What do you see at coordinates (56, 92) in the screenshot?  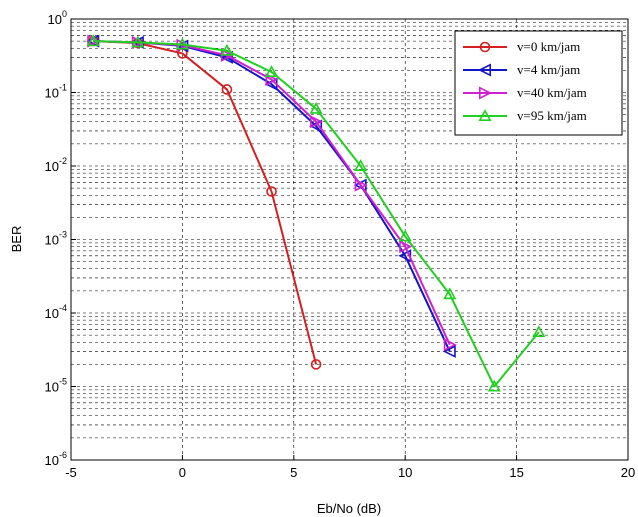 I see `y-tick-label: 10⁻¹` at bounding box center [56, 92].